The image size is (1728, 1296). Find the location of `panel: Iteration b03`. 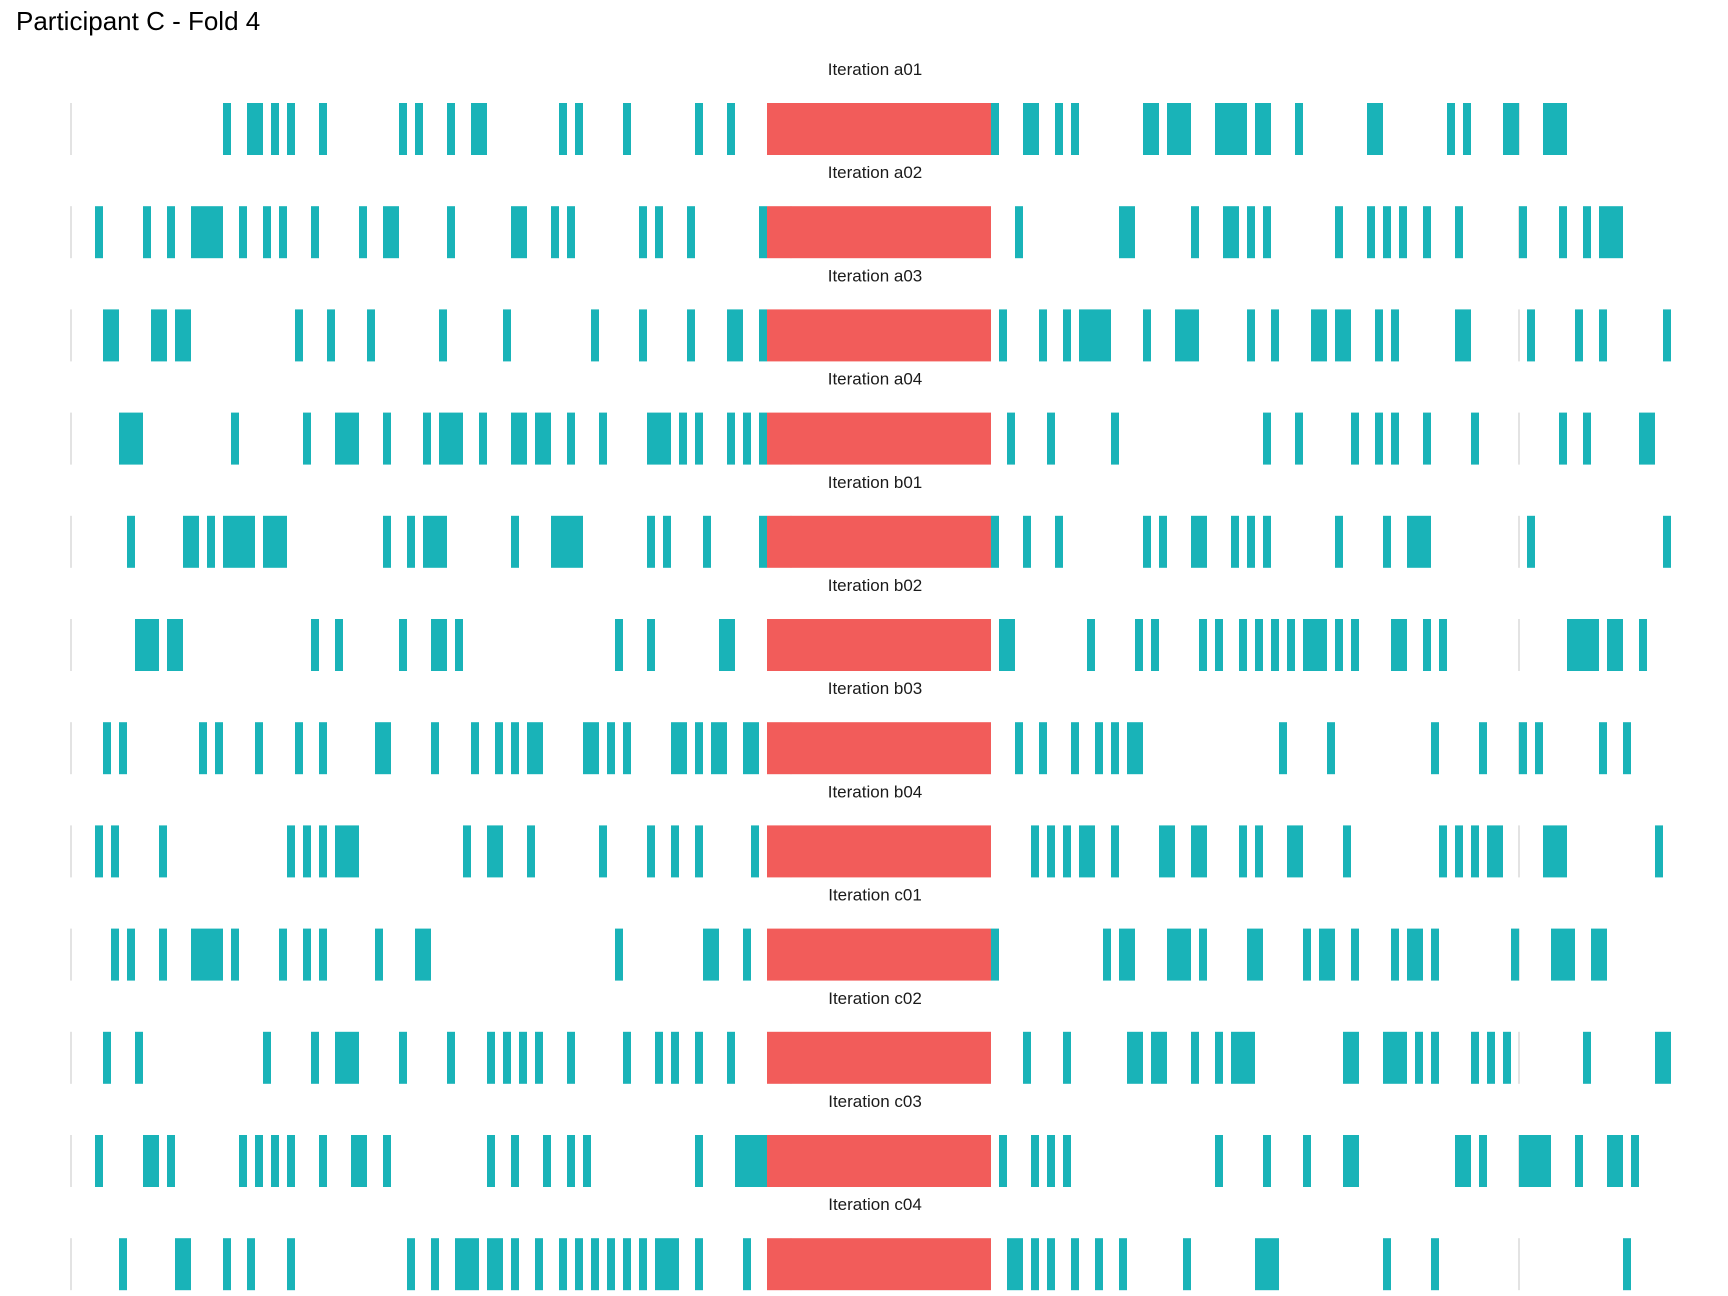

panel: Iteration b03 is located at coordinates (850, 727).